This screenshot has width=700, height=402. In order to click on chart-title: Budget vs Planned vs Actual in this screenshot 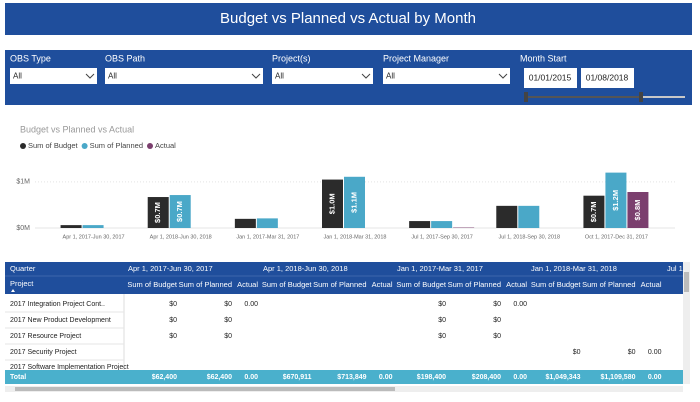, I will do `click(77, 129)`.